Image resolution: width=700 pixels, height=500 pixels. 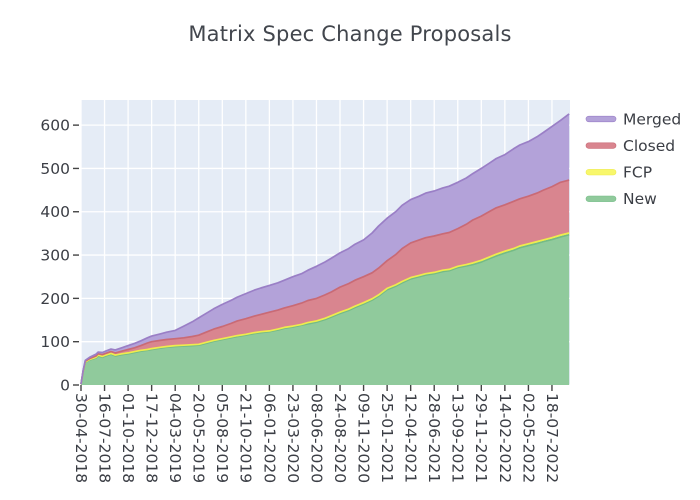 I want to click on legend-swatch-closed, so click(x=601, y=145).